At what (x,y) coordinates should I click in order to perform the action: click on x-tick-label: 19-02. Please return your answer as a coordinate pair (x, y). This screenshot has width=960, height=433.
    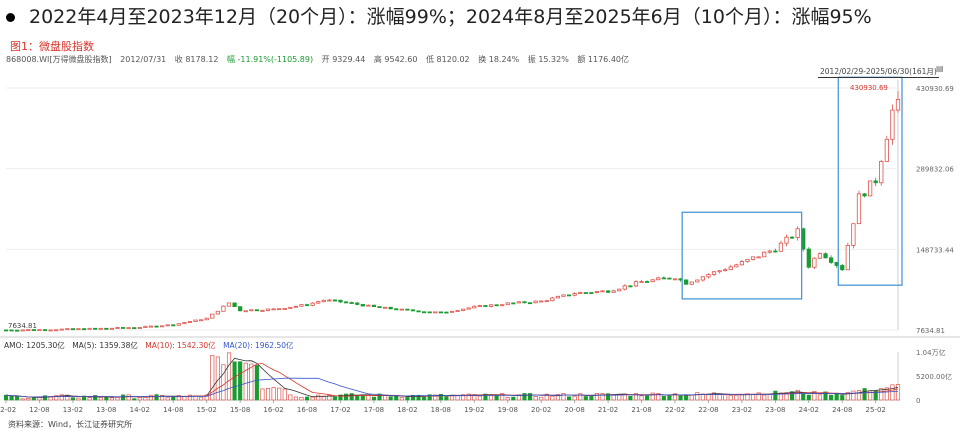
    Looking at the image, I should click on (474, 410).